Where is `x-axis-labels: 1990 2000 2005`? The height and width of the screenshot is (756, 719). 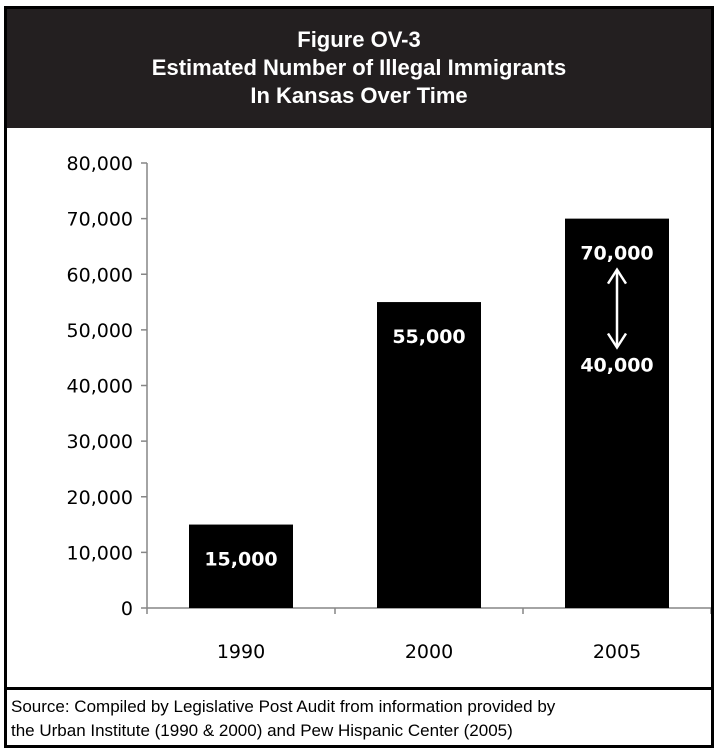
x-axis-labels: 1990 2000 2005 is located at coordinates (429, 652).